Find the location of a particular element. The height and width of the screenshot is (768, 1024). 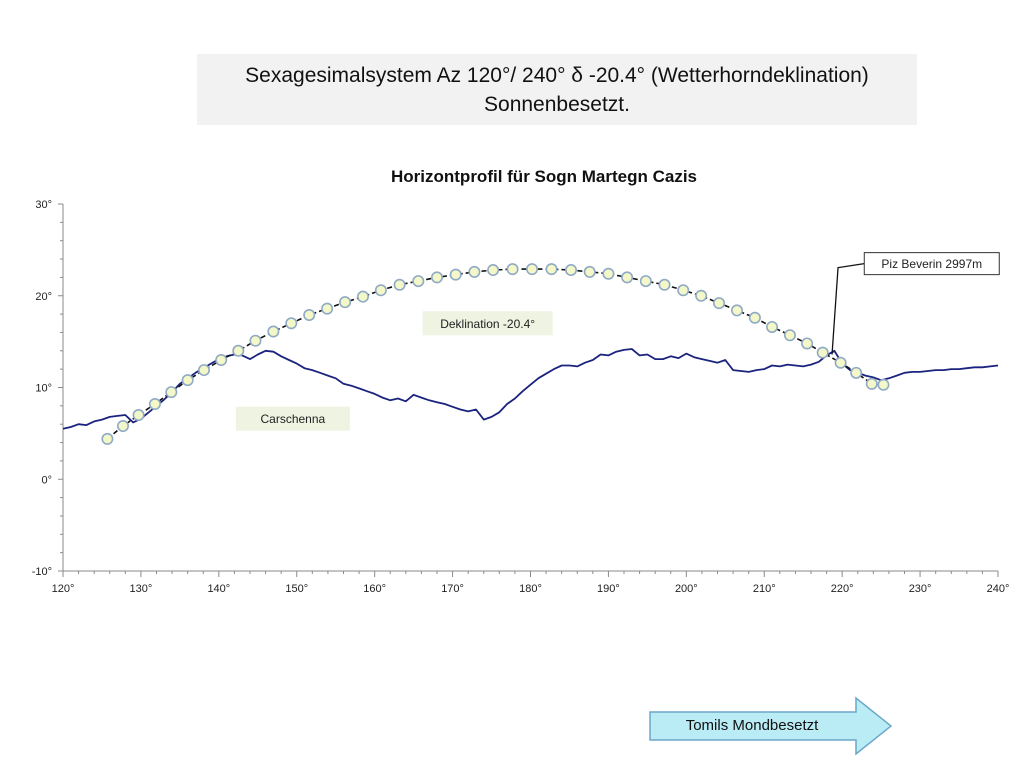

x-tick-label: 190° is located at coordinates (608, 589).